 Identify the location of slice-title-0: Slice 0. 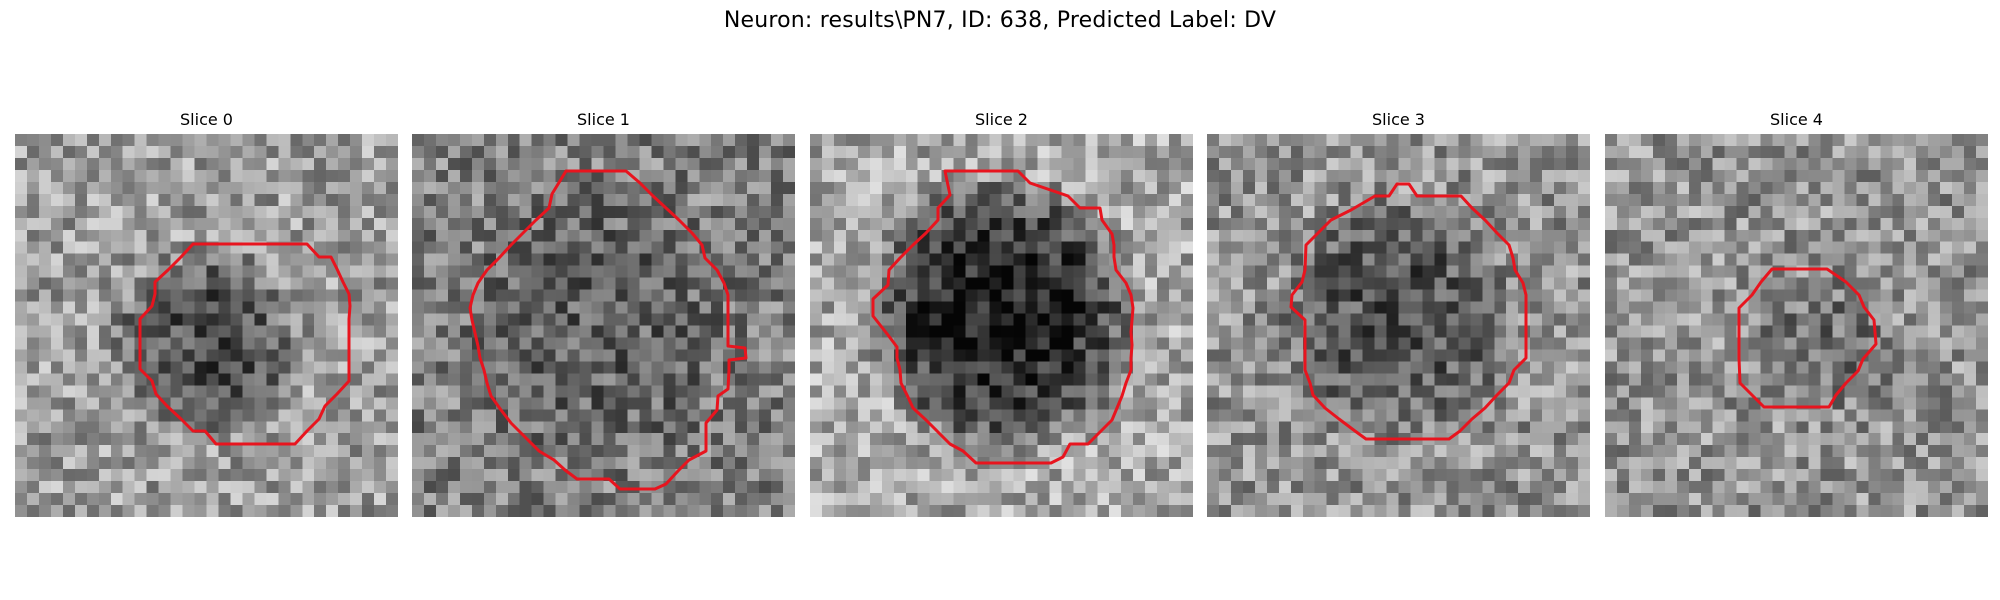
(206, 119).